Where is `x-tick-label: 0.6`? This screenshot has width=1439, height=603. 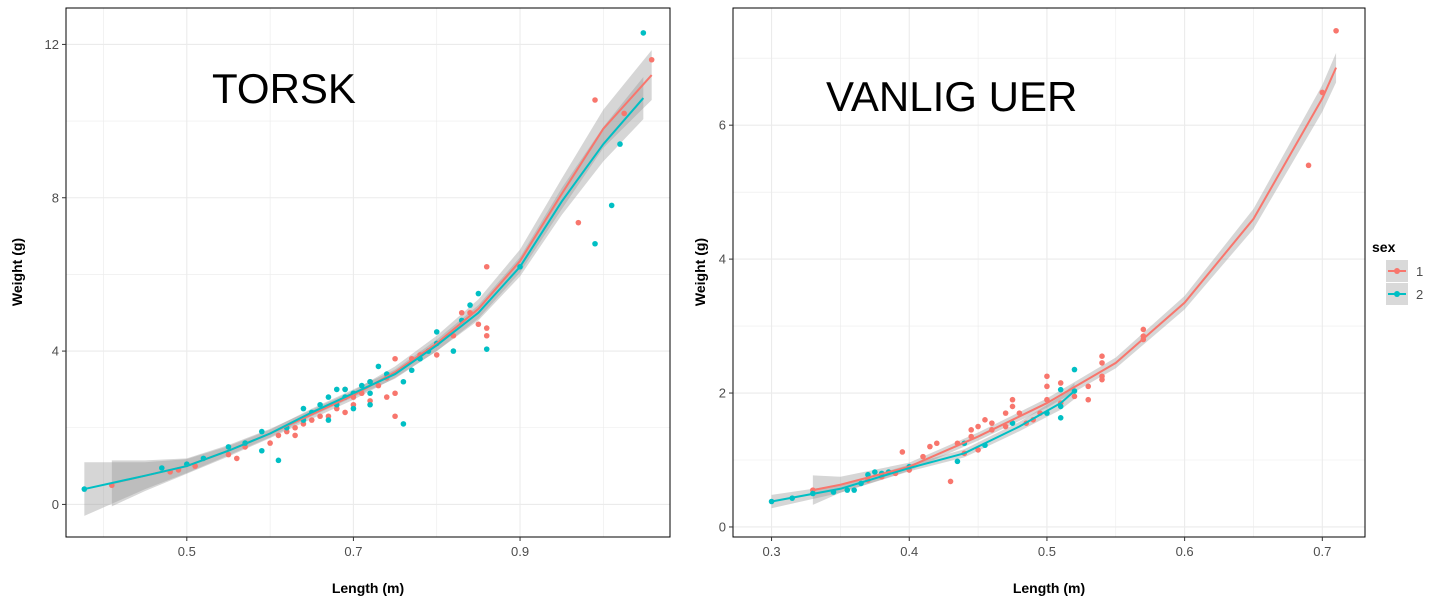
x-tick-label: 0.6 is located at coordinates (1185, 551).